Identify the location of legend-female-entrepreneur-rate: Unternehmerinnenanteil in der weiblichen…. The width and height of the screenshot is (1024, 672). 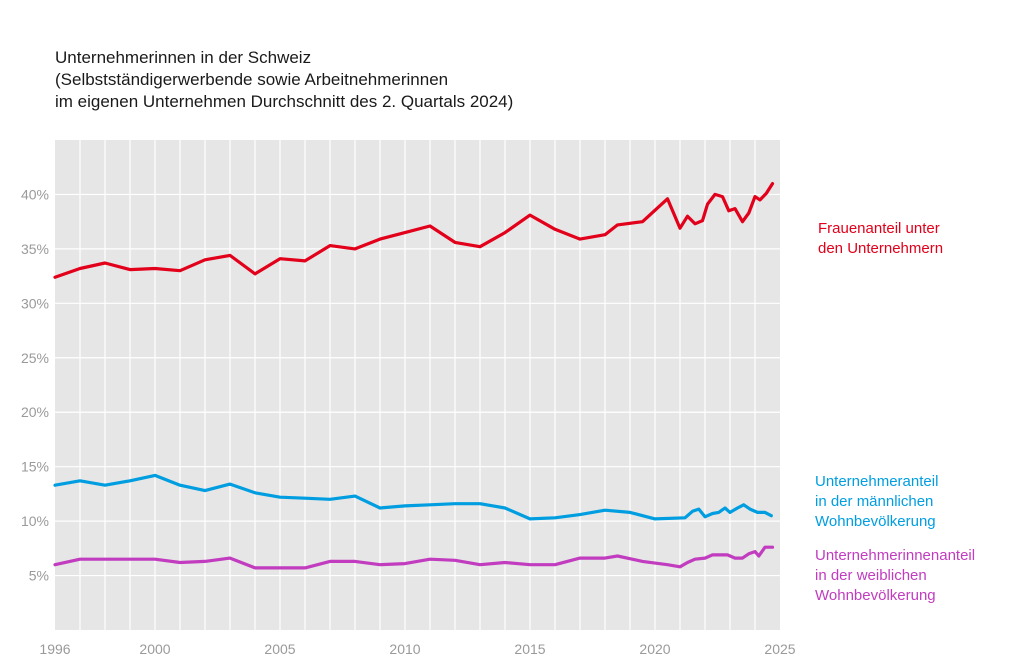
(895, 575).